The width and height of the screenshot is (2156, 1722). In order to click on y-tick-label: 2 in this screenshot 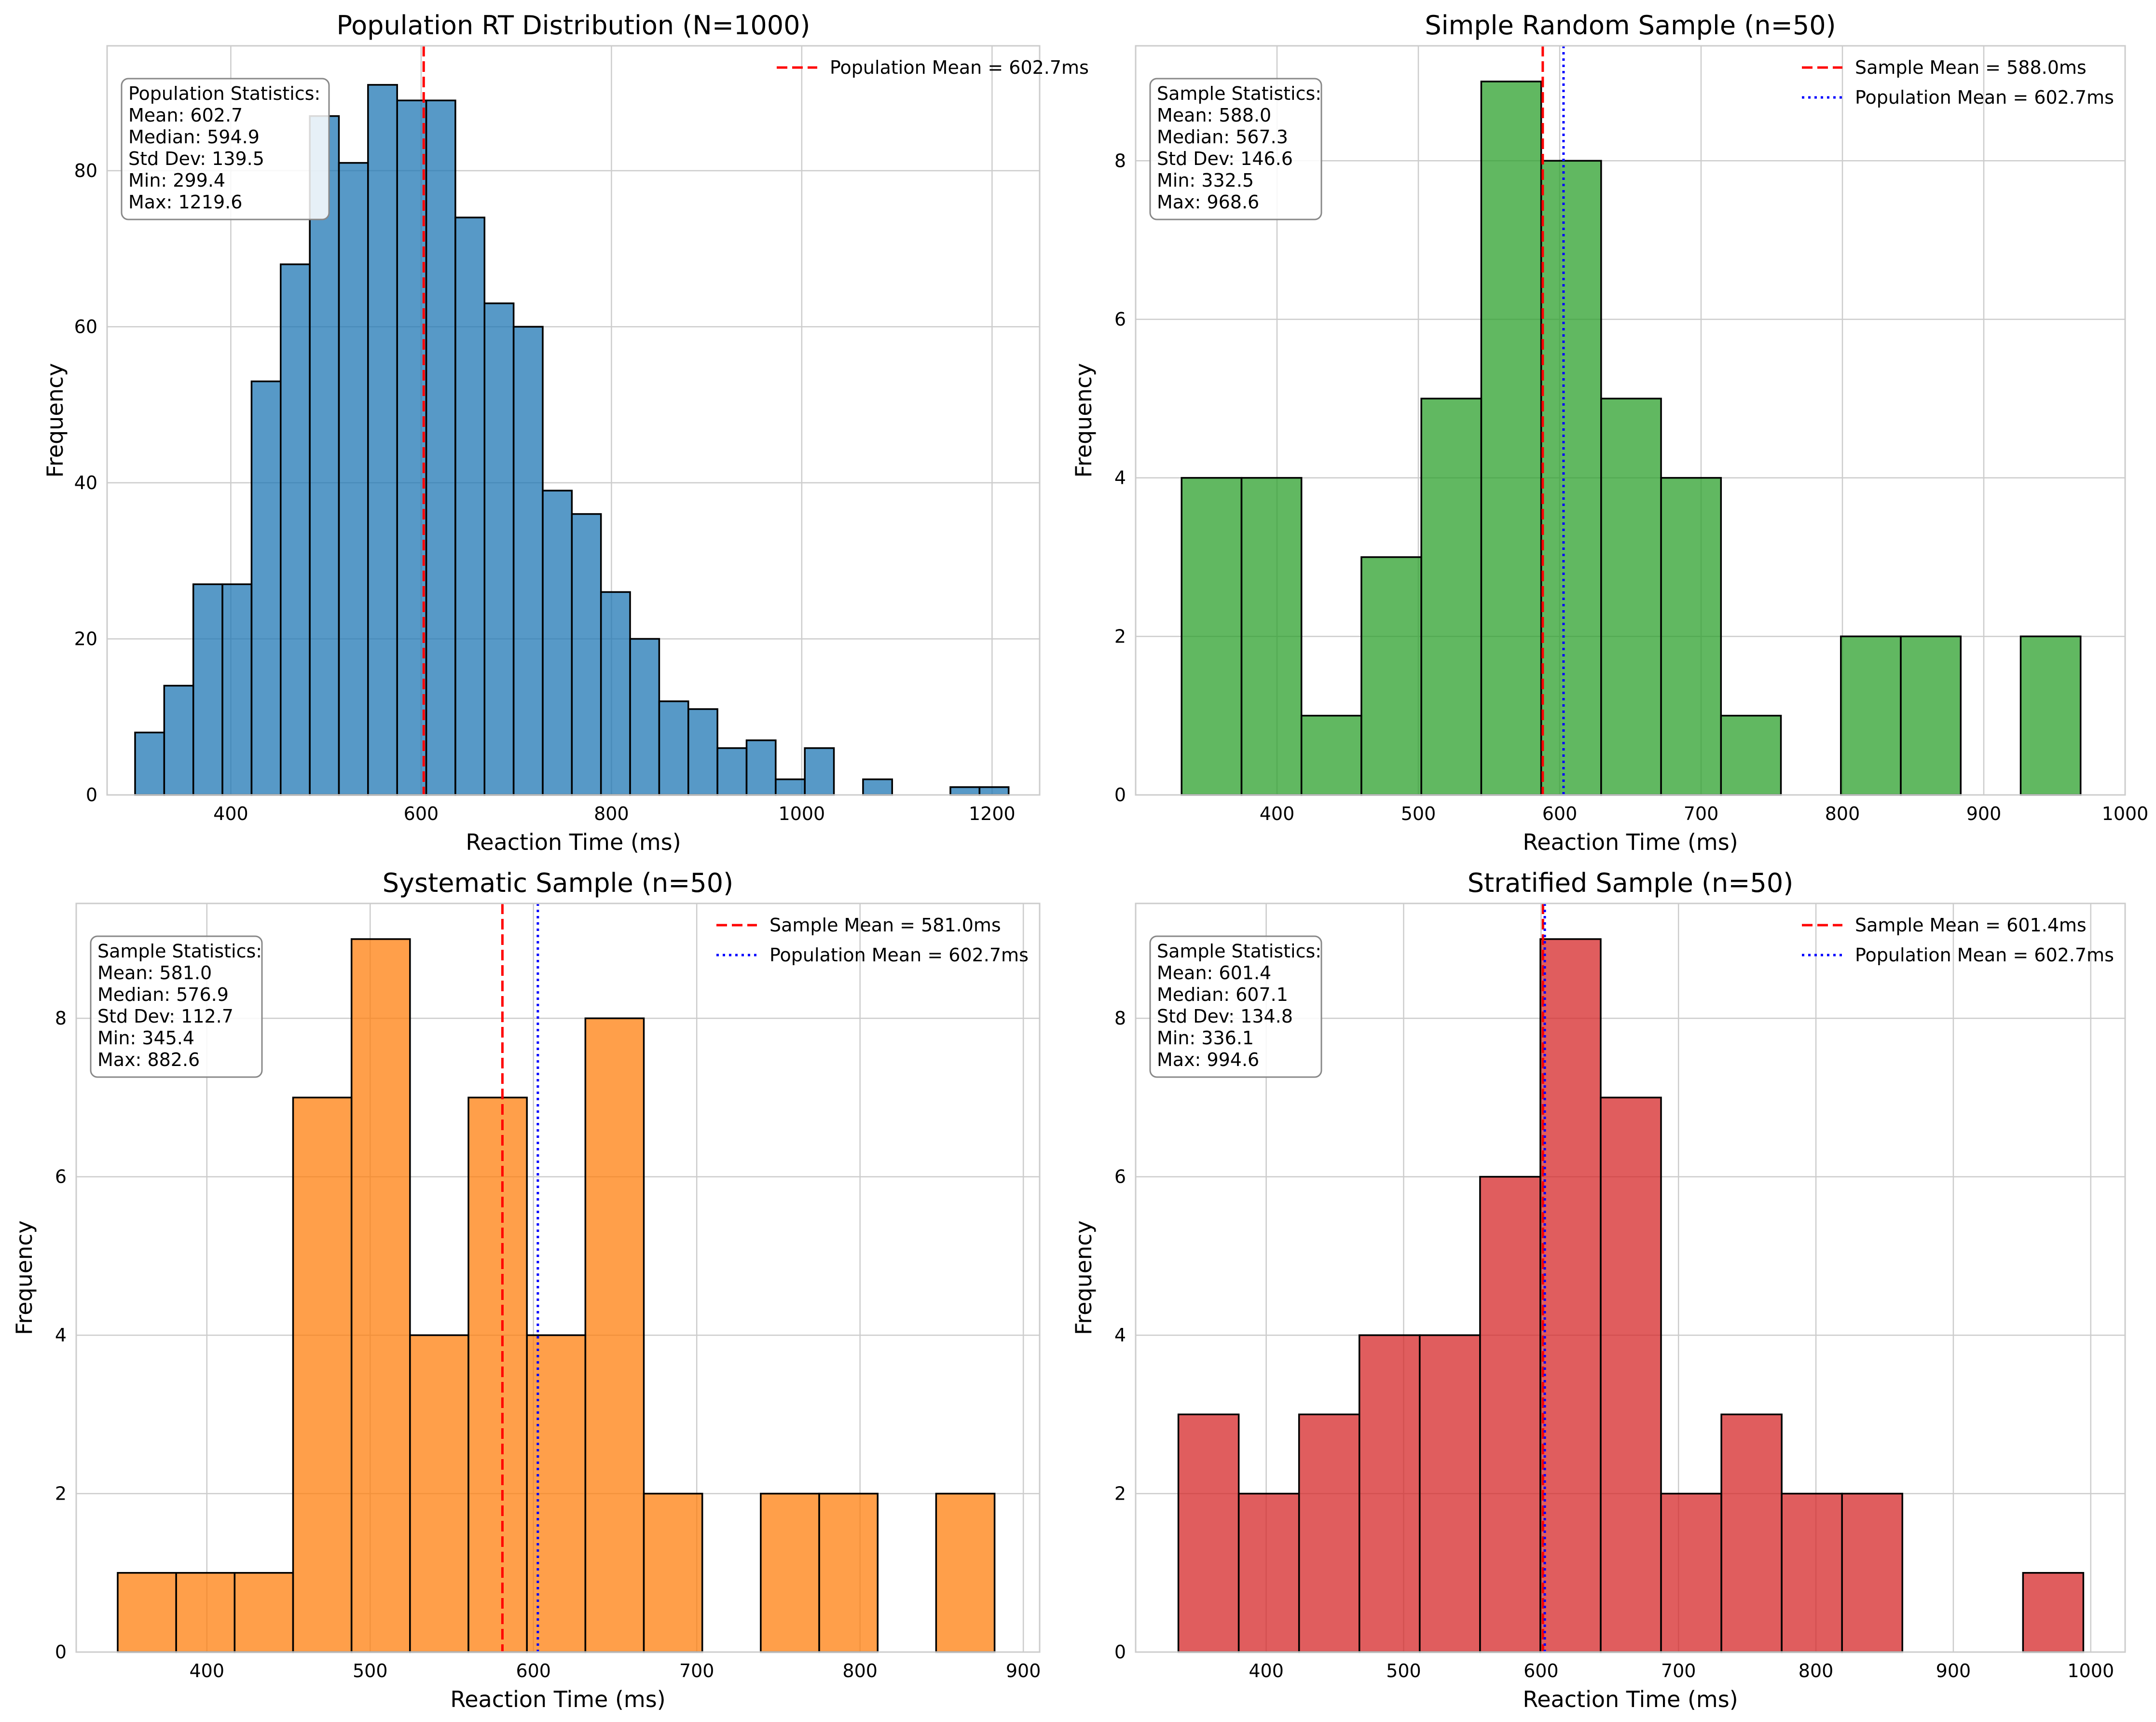, I will do `click(1120, 636)`.